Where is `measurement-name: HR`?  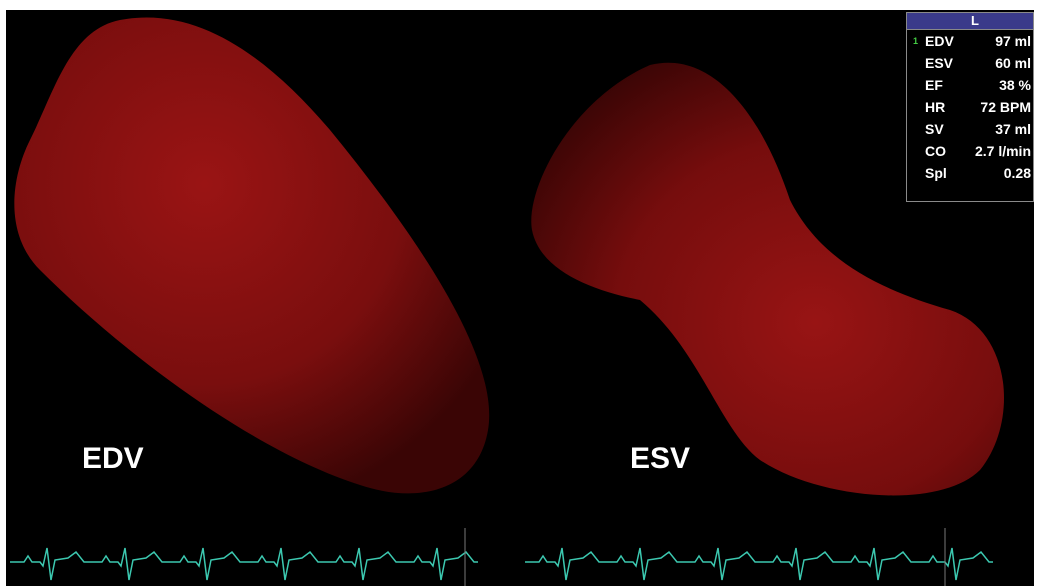 measurement-name: HR is located at coordinates (935, 107).